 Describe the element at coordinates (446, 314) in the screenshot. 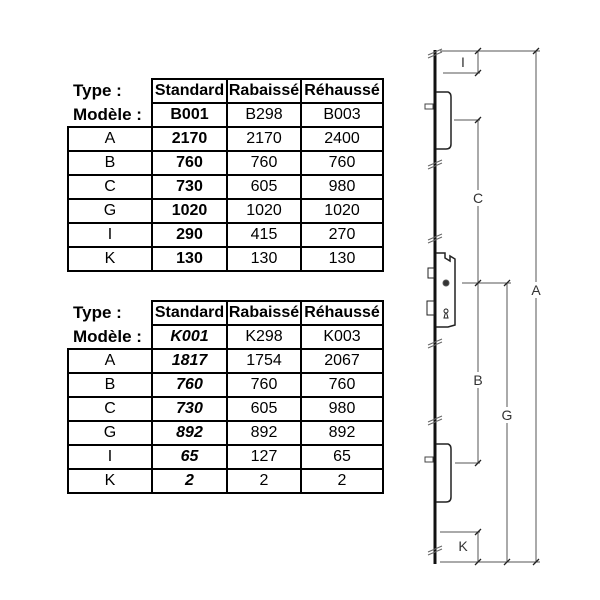

I see `keyhole-icon` at that location.